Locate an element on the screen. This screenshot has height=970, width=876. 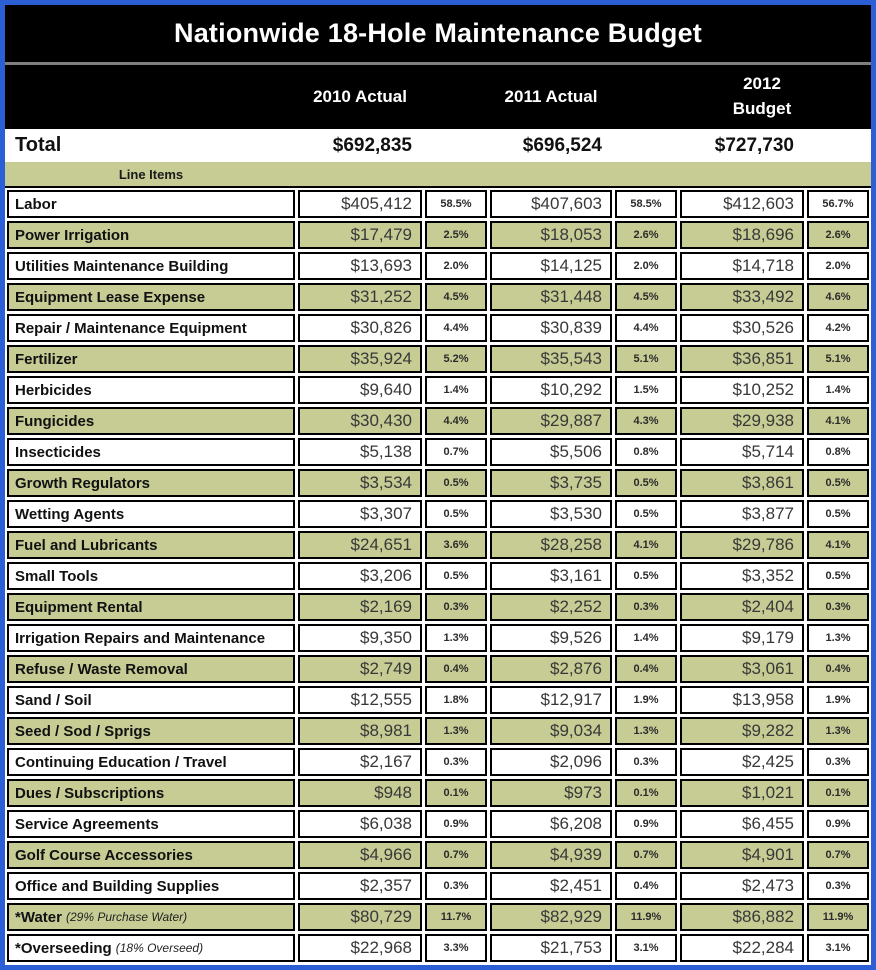
cell-2011-pct: 4.5% is located at coordinates (646, 297).